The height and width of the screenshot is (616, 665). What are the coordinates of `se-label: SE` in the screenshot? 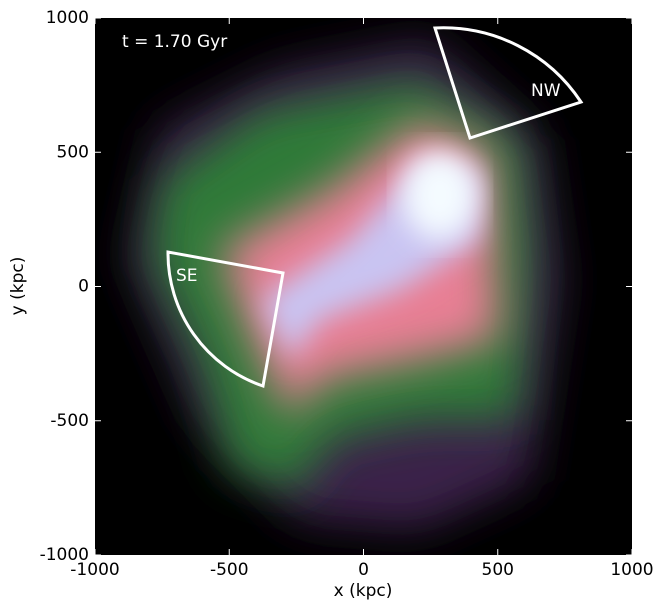 It's located at (187, 276).